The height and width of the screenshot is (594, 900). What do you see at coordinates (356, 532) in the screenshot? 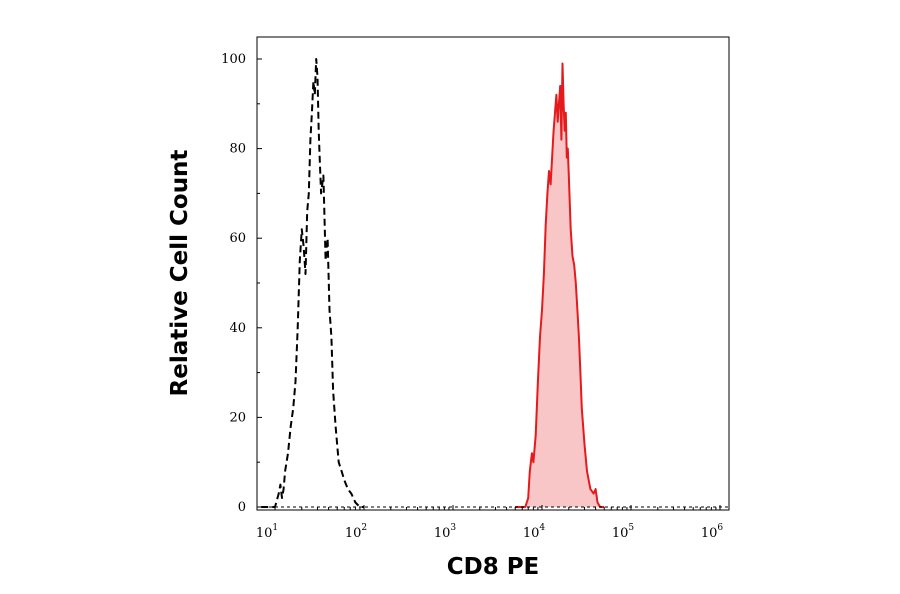
I see `x-tick-label: 10²` at bounding box center [356, 532].